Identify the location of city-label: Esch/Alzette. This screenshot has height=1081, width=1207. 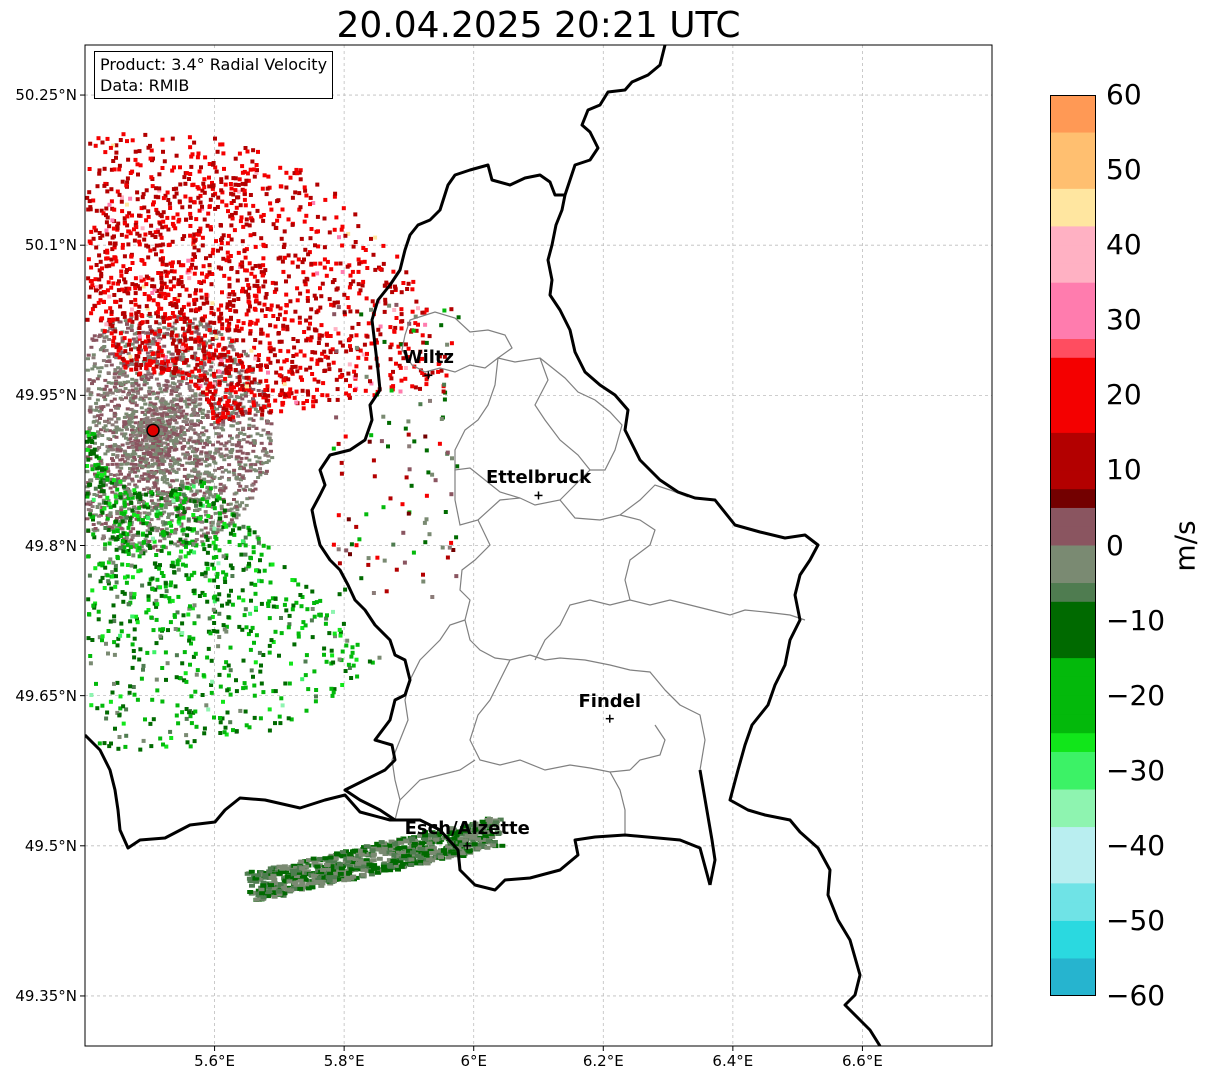
(467, 828).